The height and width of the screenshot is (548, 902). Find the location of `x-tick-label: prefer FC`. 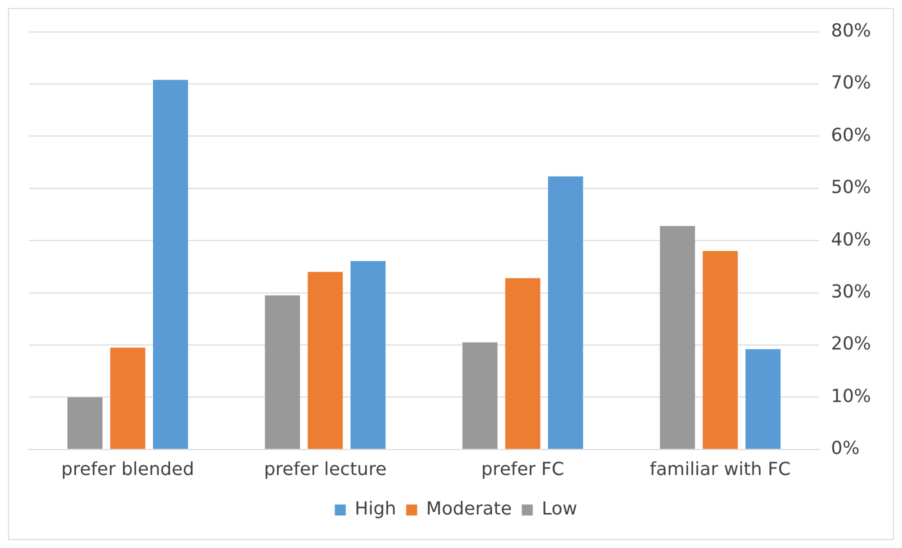

x-tick-label: prefer FC is located at coordinates (522, 469).